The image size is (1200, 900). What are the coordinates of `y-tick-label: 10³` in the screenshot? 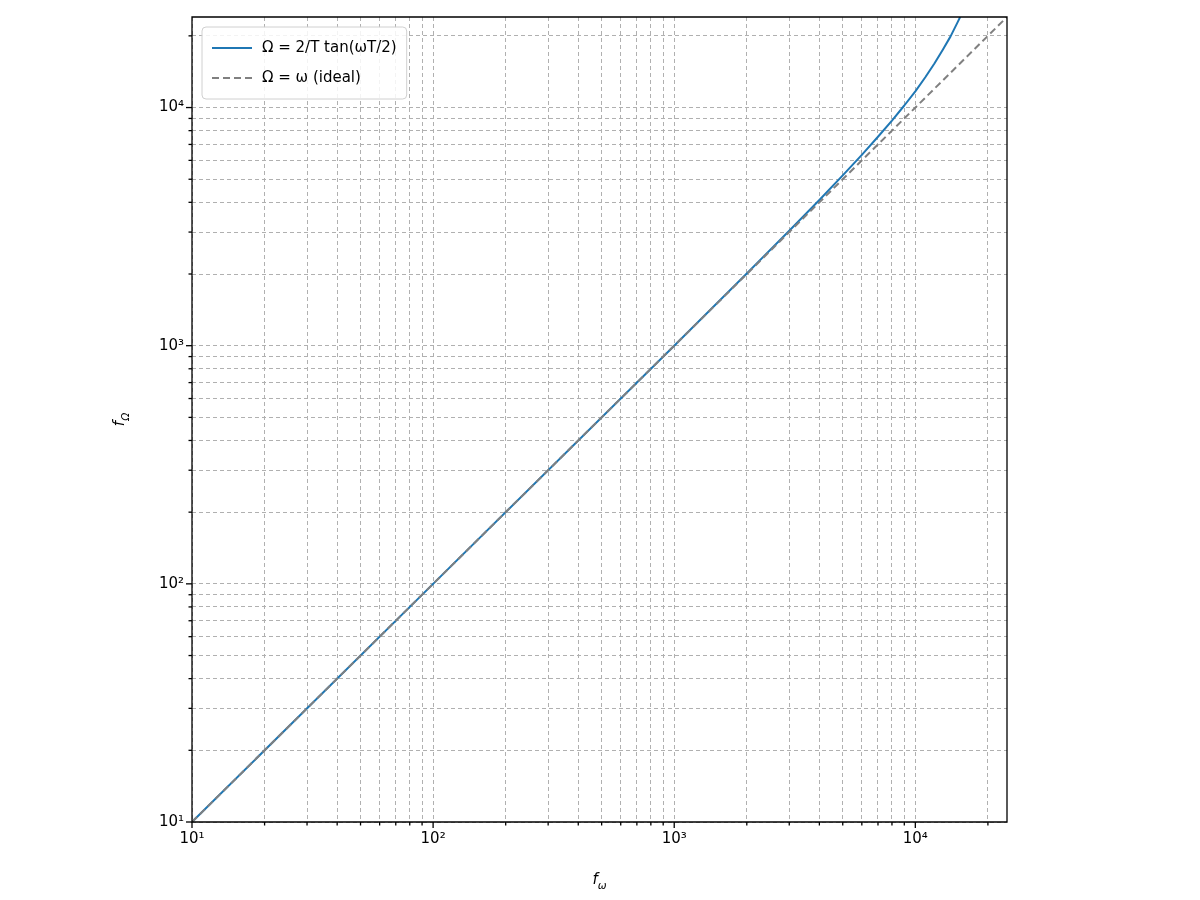 It's located at (171, 344).